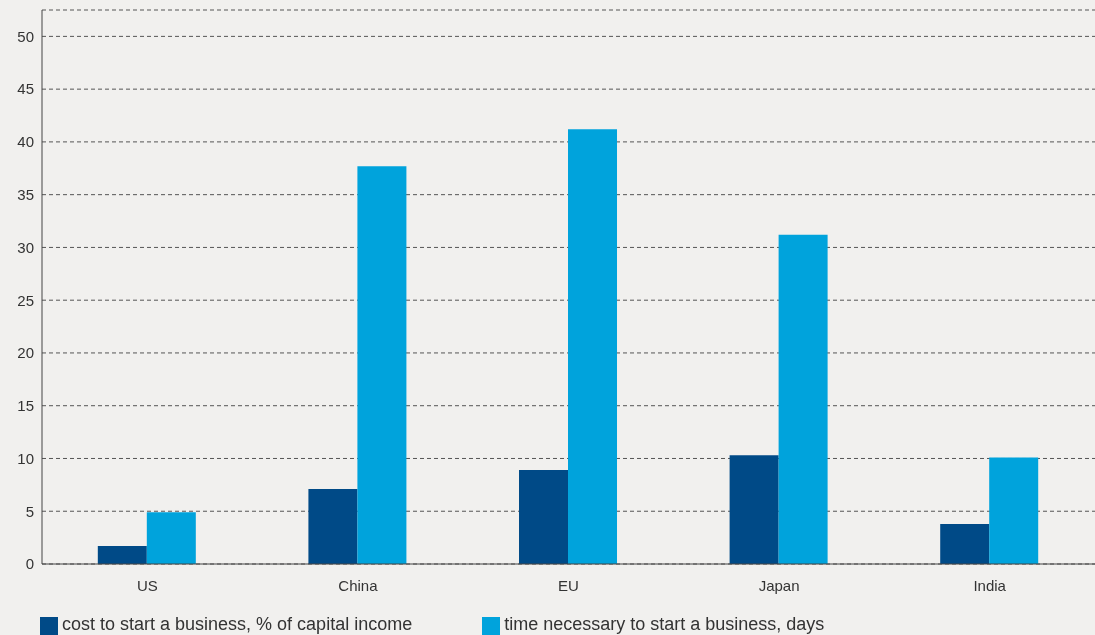  What do you see at coordinates (25, 36) in the screenshot?
I see `y-tick-label: 50` at bounding box center [25, 36].